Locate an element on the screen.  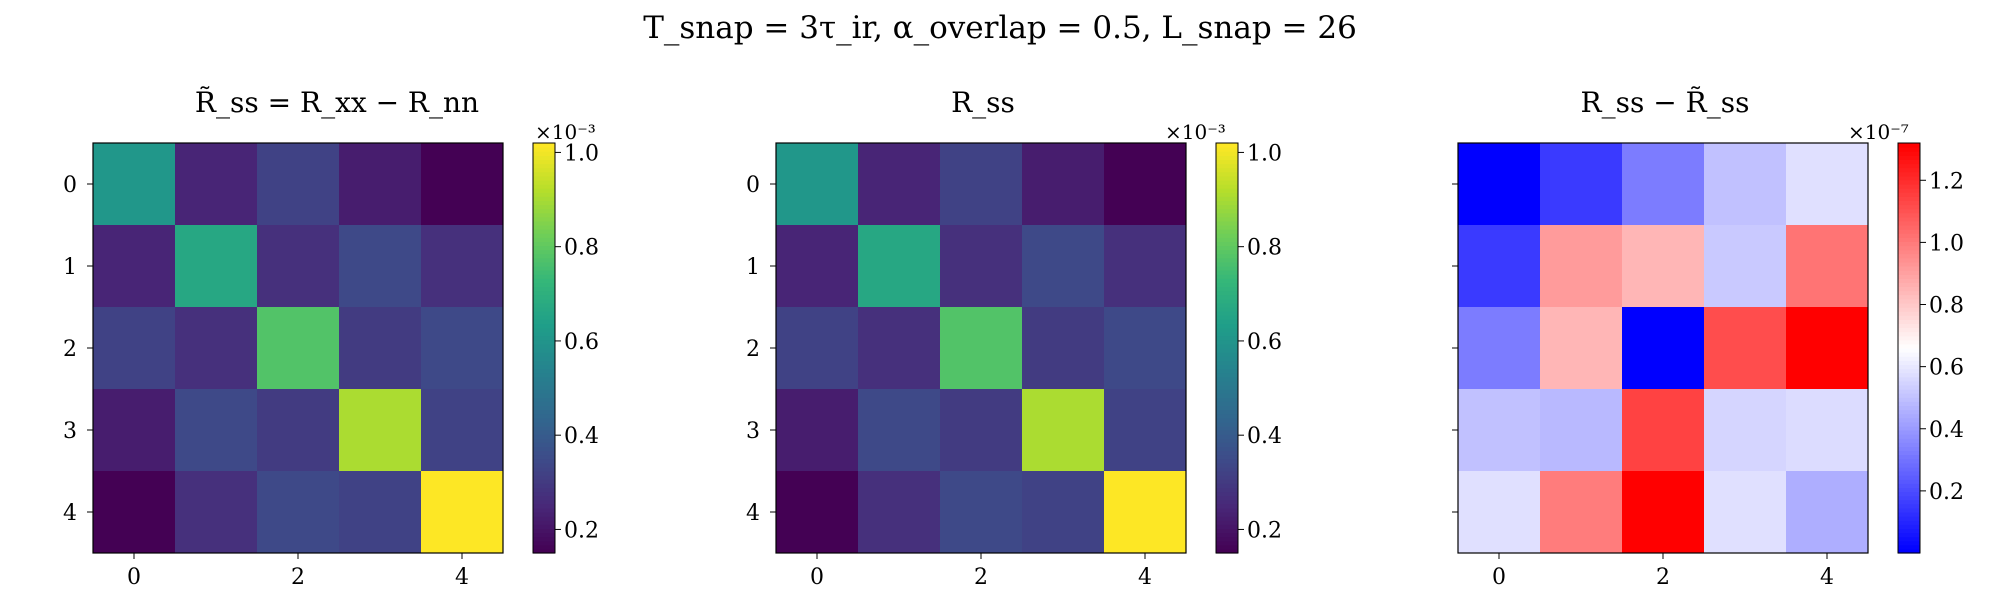
panel-1-y-tick-label: 0 is located at coordinates (70, 185).